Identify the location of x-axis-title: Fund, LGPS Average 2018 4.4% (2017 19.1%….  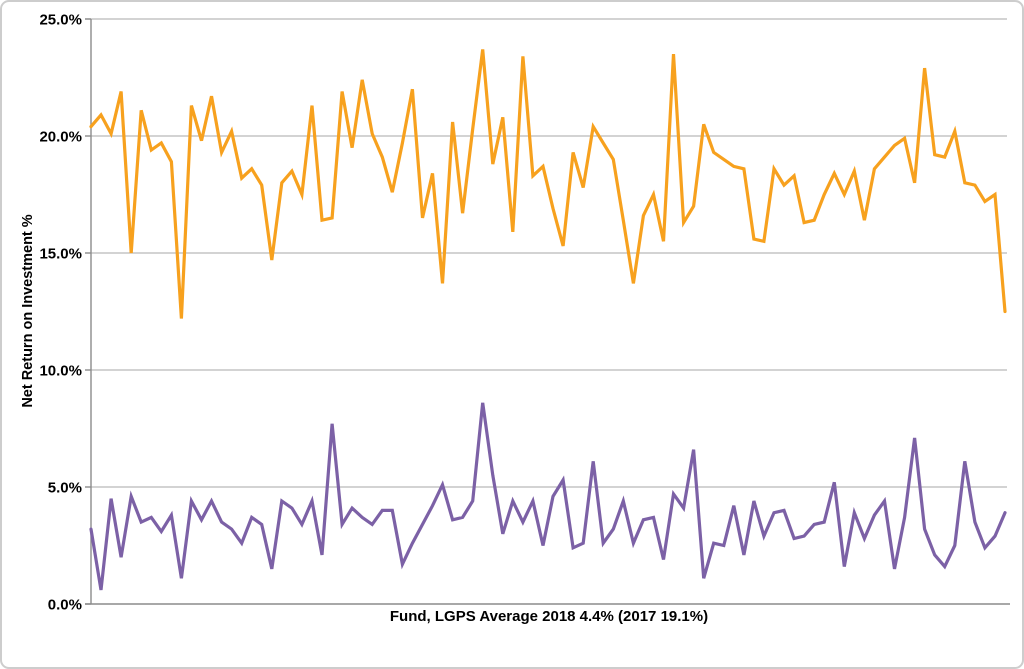
(549, 616).